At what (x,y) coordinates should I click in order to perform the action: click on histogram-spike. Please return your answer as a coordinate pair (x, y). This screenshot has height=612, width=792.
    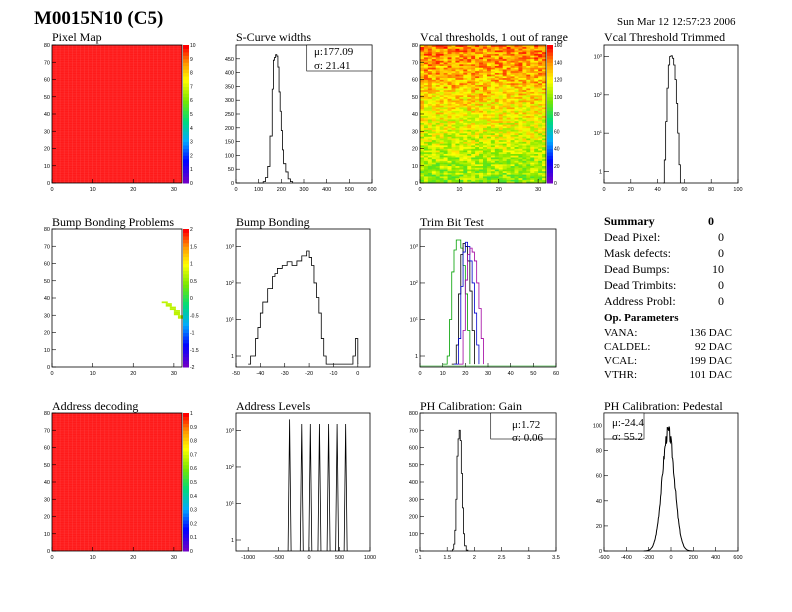
    Looking at the image, I should click on (319, 487).